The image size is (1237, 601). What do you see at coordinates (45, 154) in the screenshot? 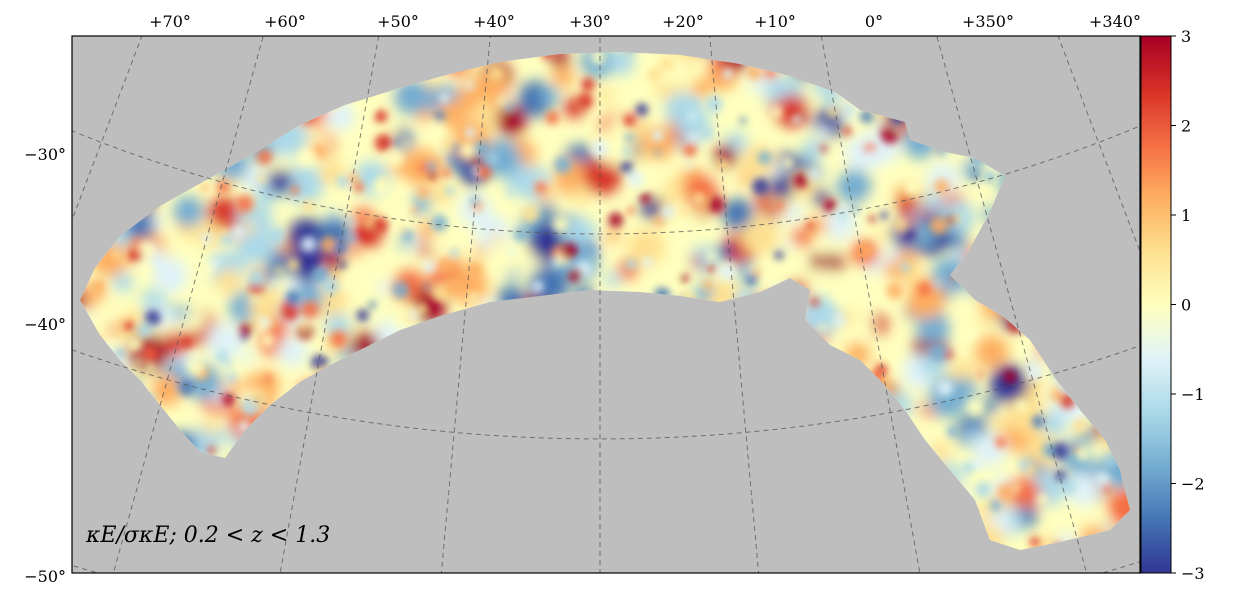
I see `dec-label: −30°` at bounding box center [45, 154].